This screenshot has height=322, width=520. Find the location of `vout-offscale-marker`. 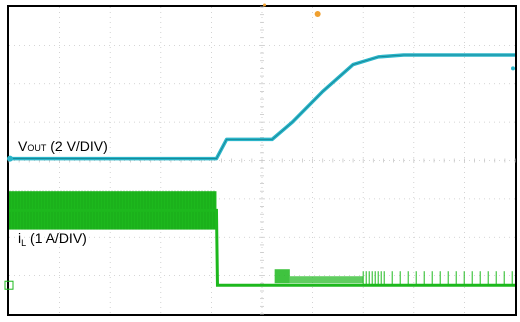

vout-offscale-marker is located at coordinates (513, 68).